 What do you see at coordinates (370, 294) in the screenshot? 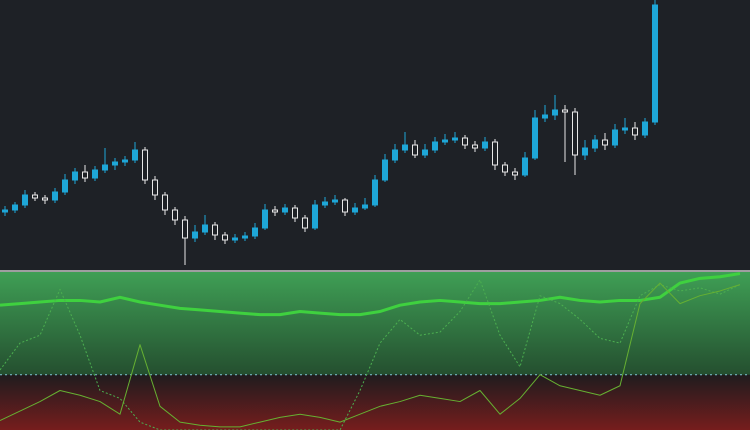
I see `indicator-line` at bounding box center [370, 294].